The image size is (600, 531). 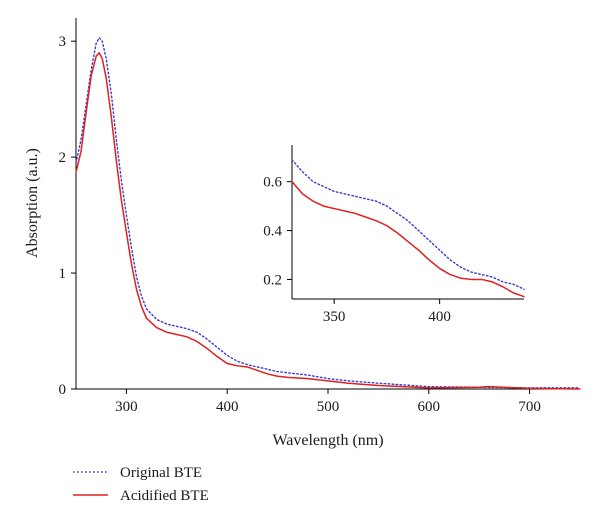 I want to click on main-x-tick-label-500: 500, so click(x=328, y=407).